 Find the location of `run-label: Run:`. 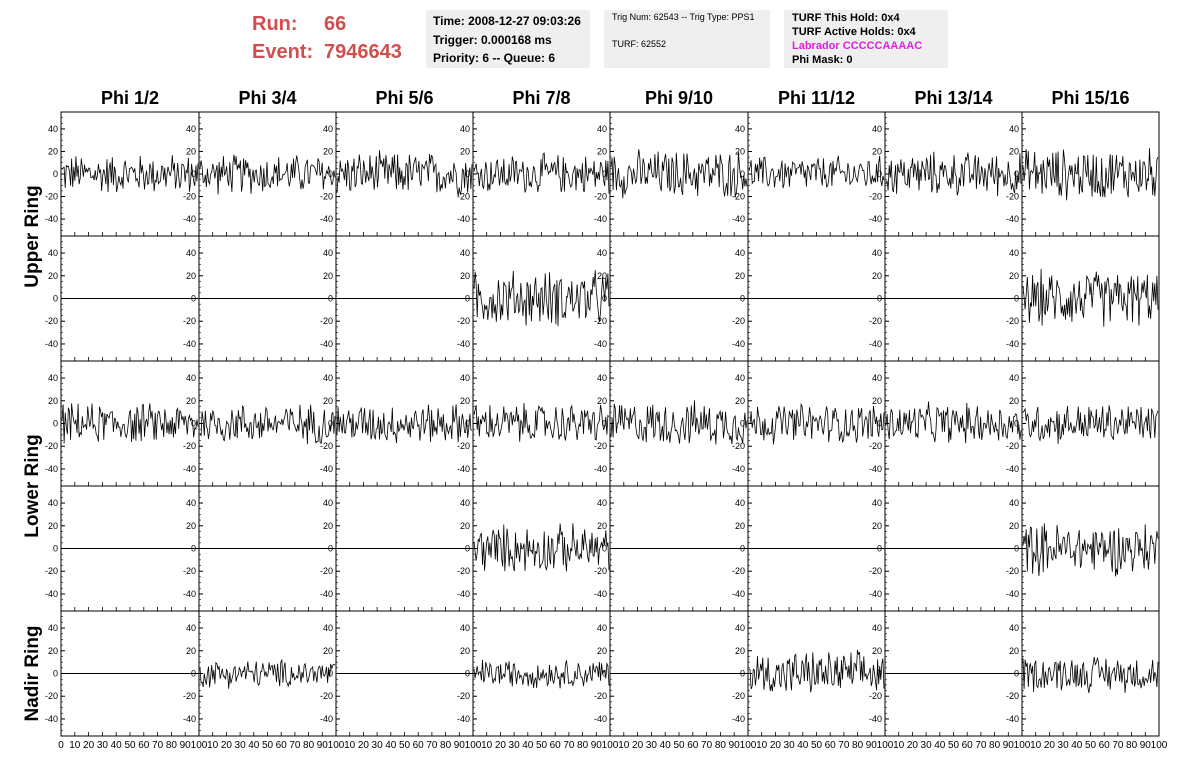

run-label: Run: is located at coordinates (275, 24).